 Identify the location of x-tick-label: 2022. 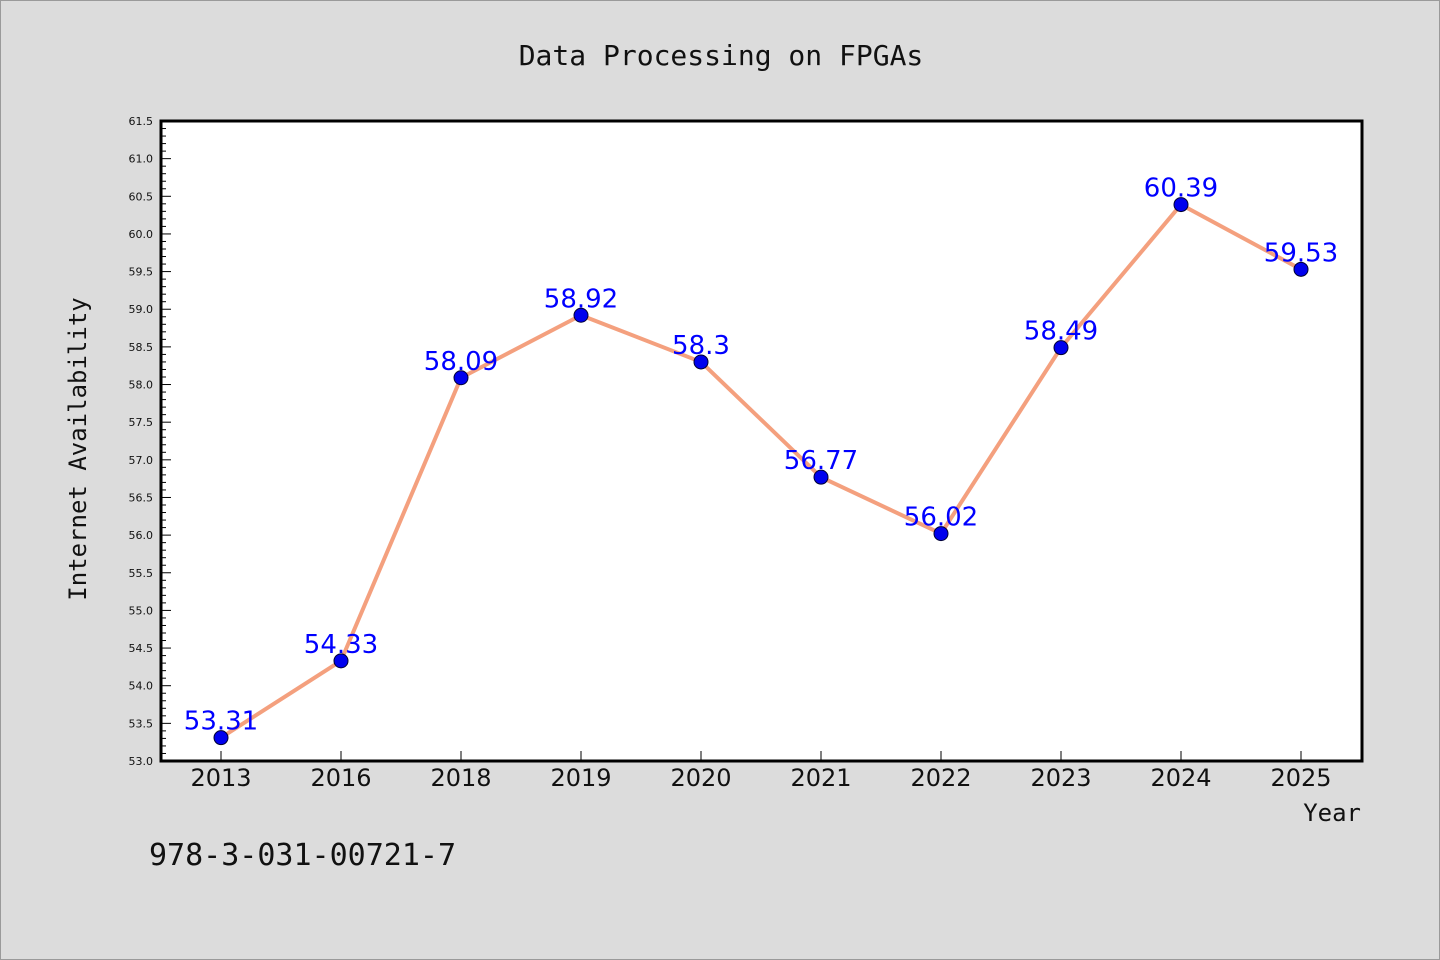
(940, 778).